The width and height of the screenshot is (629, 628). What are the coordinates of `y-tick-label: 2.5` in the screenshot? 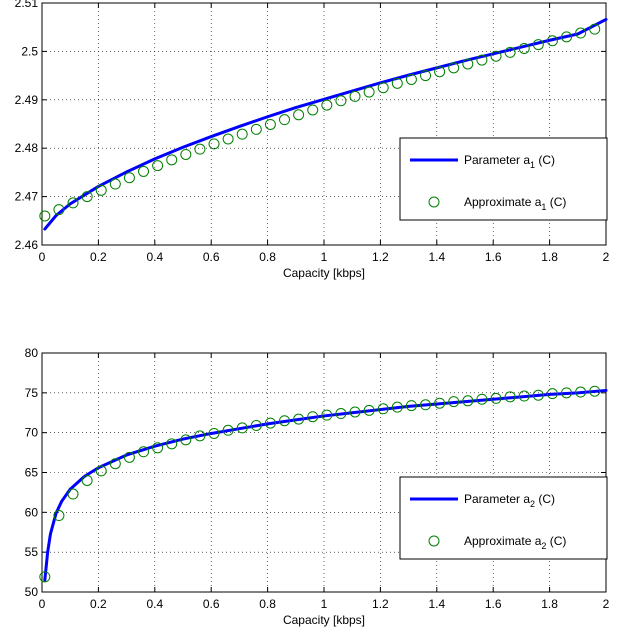 It's located at (29, 51).